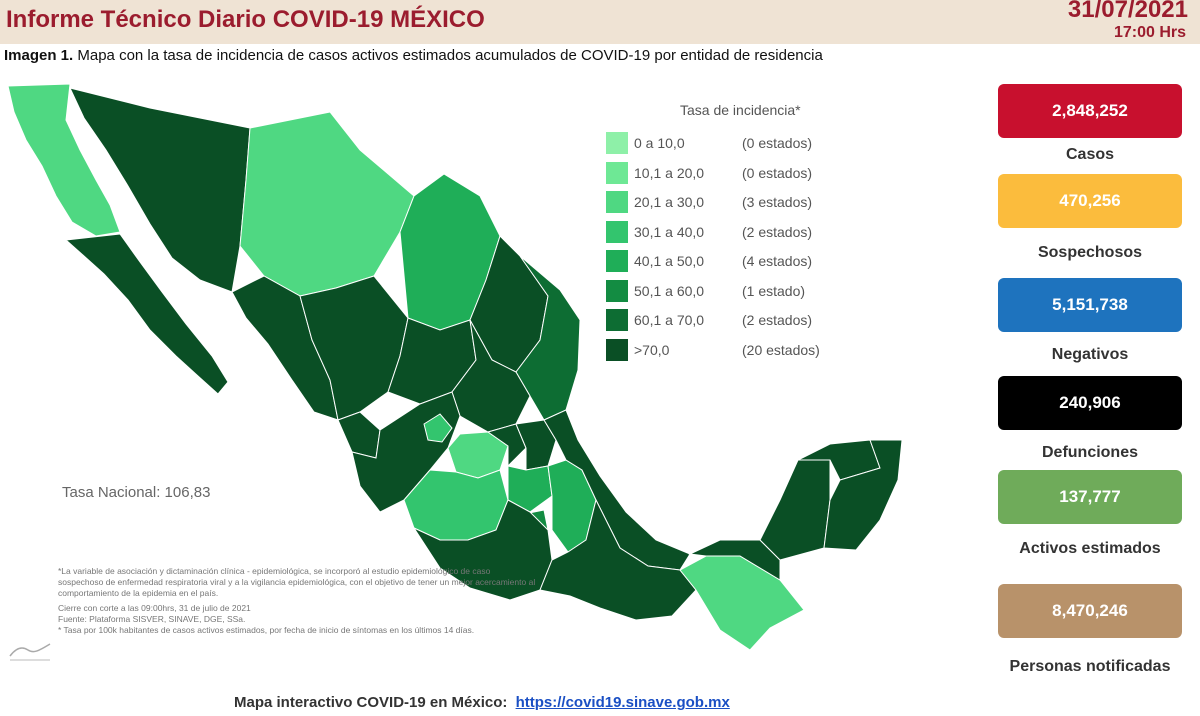 This screenshot has width=1200, height=716. What do you see at coordinates (652, 349) in the screenshot?
I see `legend-range: >70,0` at bounding box center [652, 349].